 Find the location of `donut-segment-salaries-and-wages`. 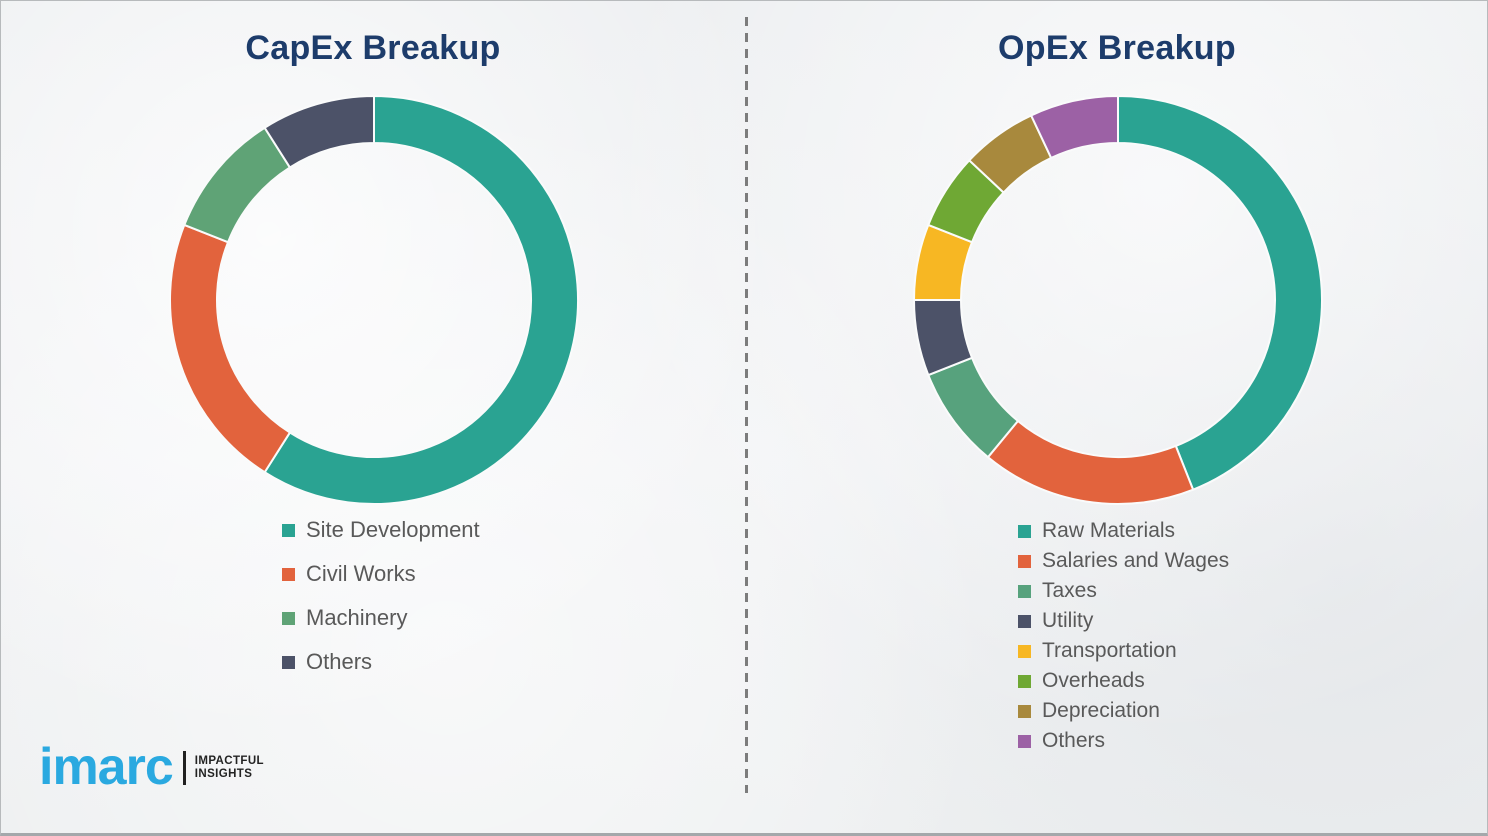

donut-segment-salaries-and-wages is located at coordinates (1090, 462).